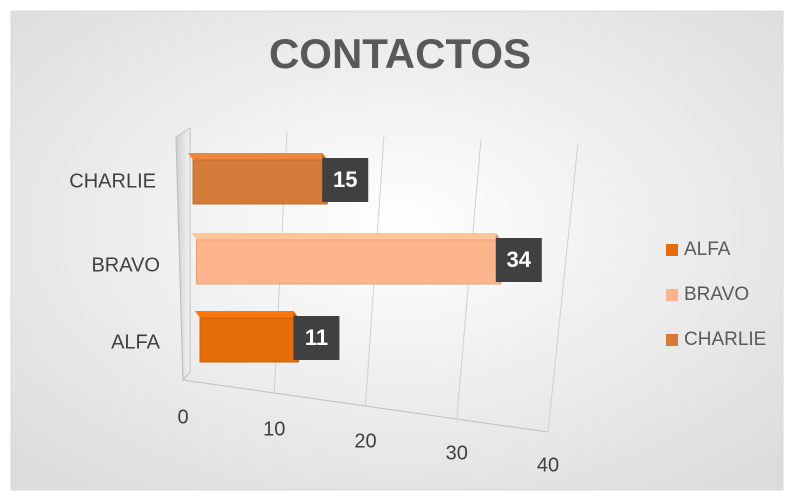 The height and width of the screenshot is (500, 786). Describe the element at coordinates (125, 265) in the screenshot. I see `y-tick-label: BRAVO` at that location.